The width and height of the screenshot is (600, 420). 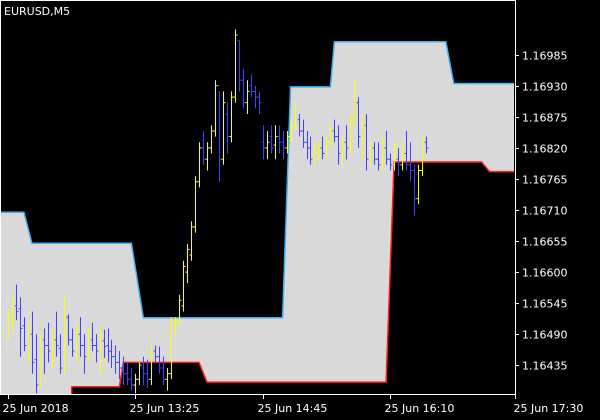 I want to click on y-tick-label: 1.16490, so click(x=545, y=335).